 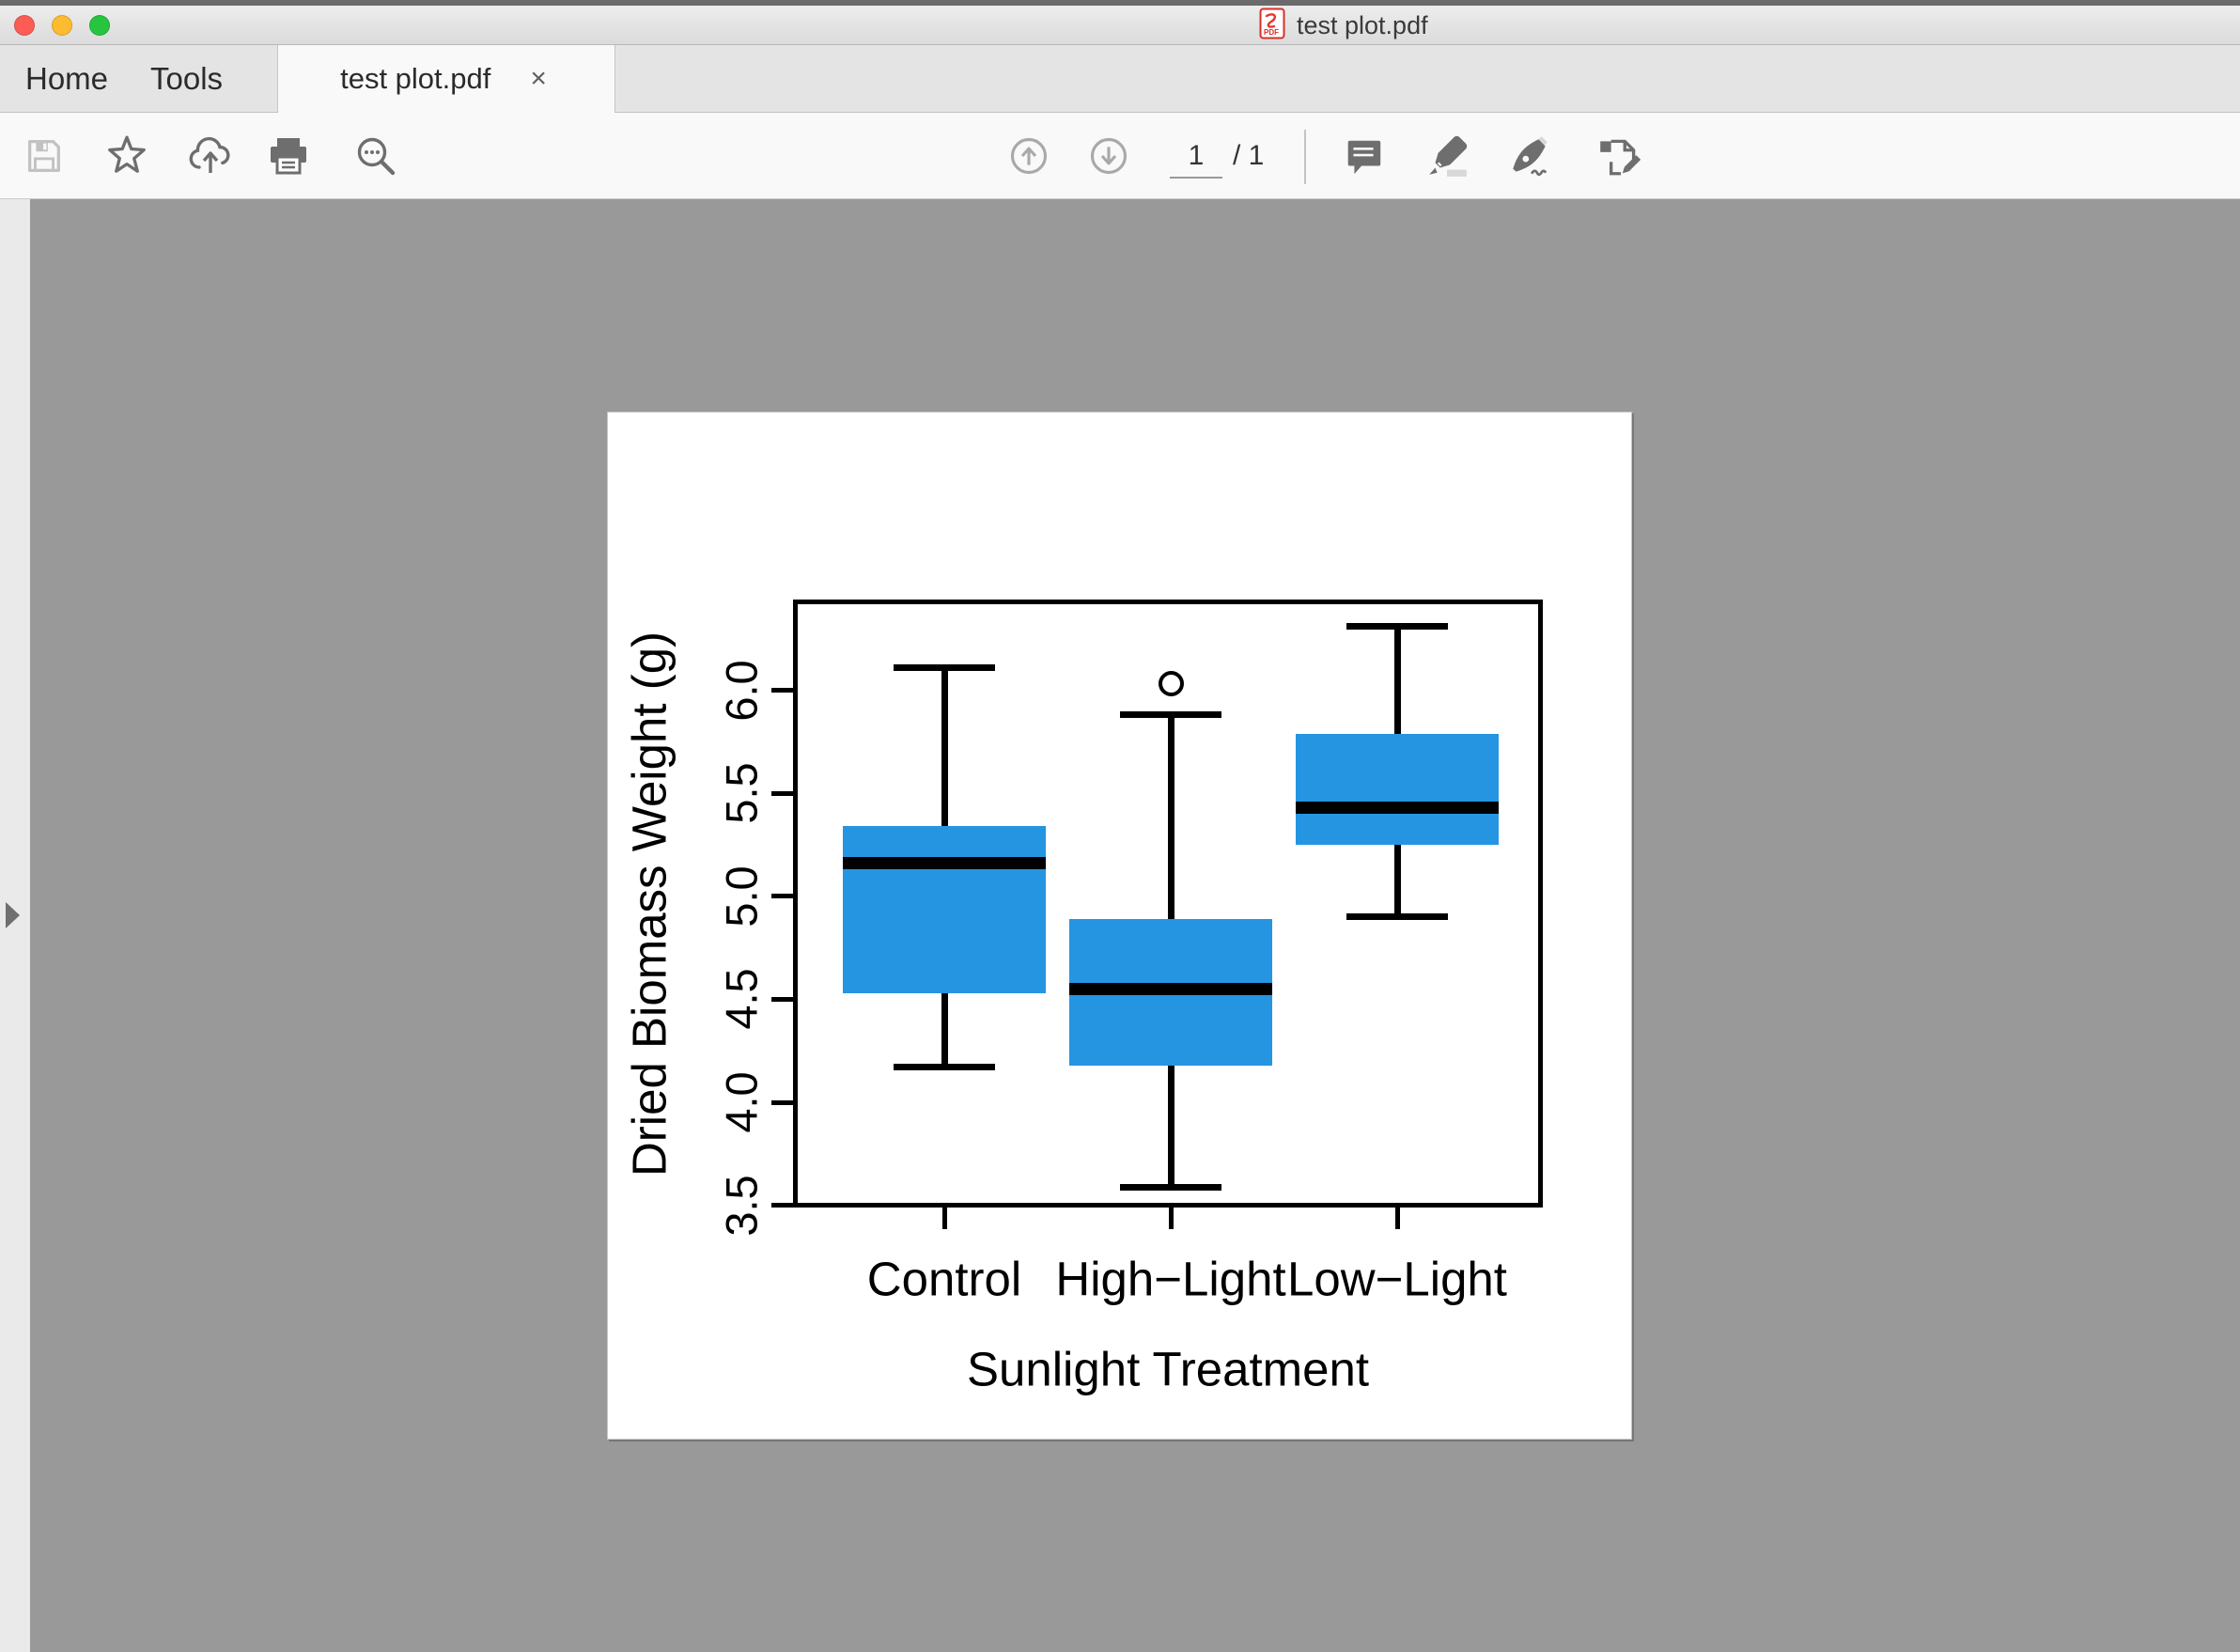 I want to click on document-tab: test plot.pdf ×, so click(x=446, y=79).